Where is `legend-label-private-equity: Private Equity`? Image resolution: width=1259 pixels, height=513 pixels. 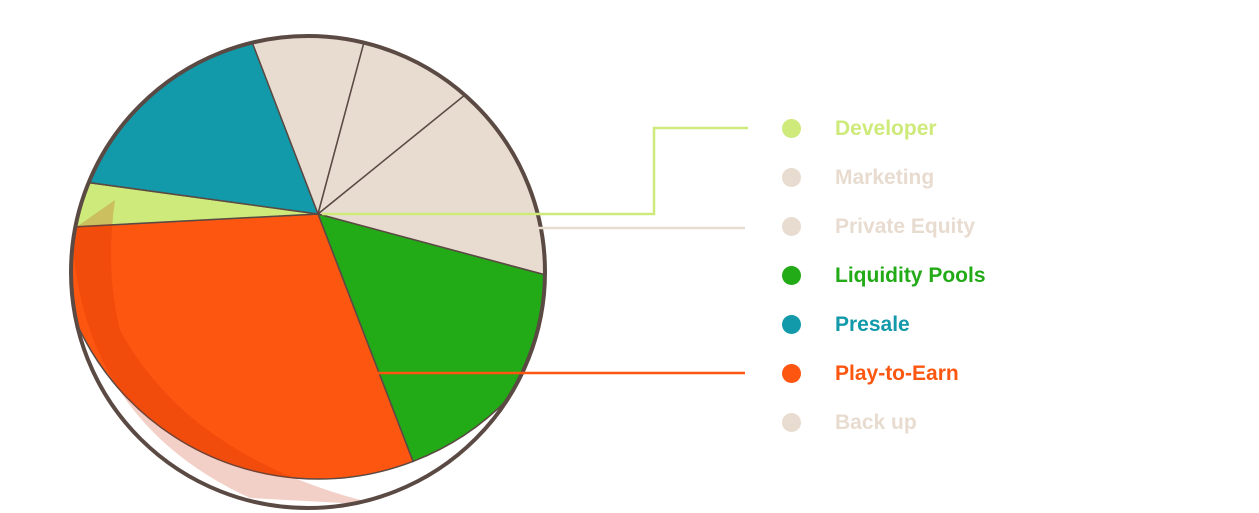
legend-label-private-equity: Private Equity is located at coordinates (905, 226).